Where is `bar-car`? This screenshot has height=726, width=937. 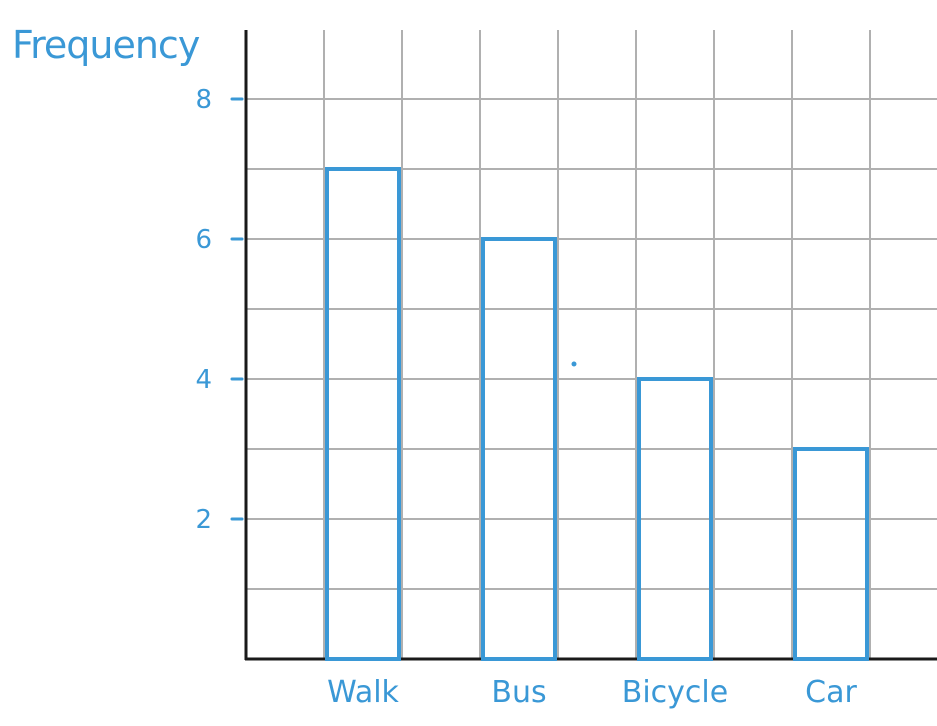
bar-car is located at coordinates (831, 554).